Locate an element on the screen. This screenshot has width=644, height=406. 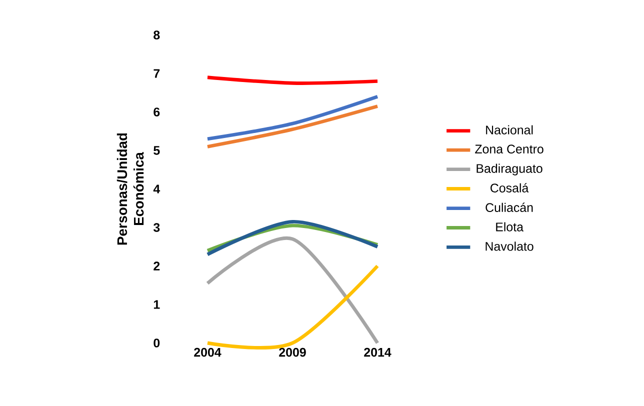
legend-label: Culiacán is located at coordinates (509, 207).